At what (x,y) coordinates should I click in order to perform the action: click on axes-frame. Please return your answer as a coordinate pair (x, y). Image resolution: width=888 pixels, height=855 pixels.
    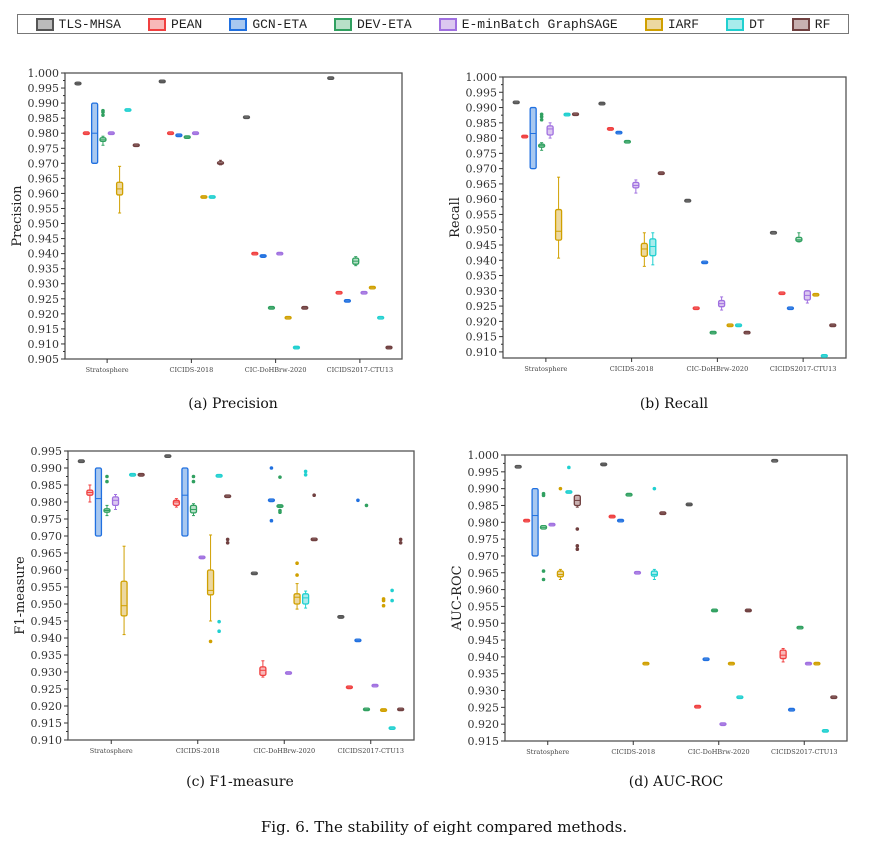
    Looking at the image, I should click on (233, 216).